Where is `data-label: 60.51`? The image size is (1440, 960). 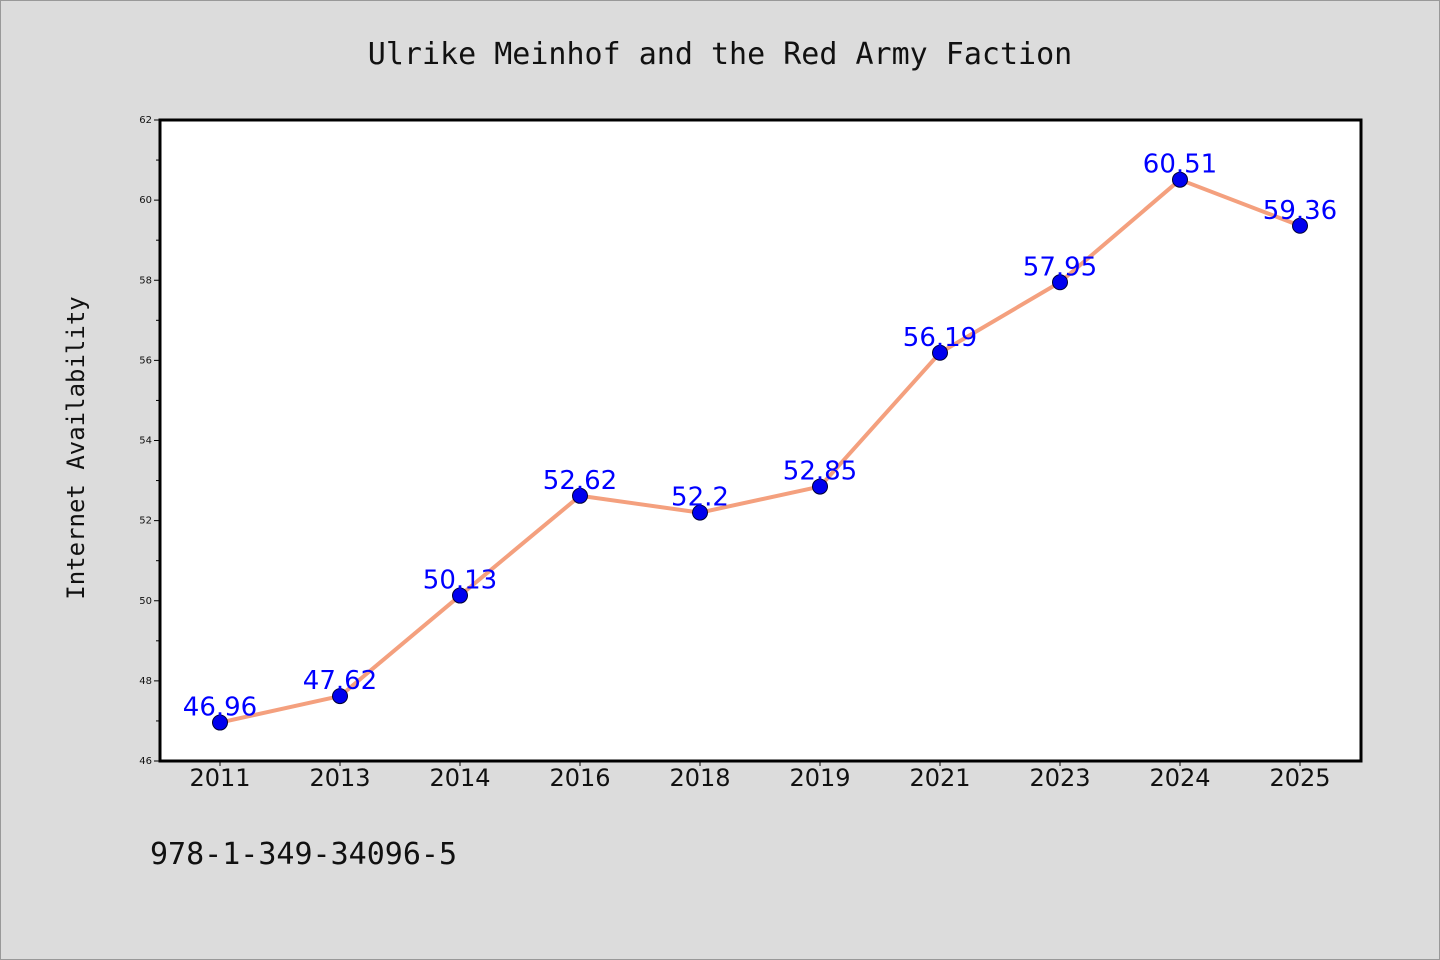
data-label: 60.51 is located at coordinates (1180, 165).